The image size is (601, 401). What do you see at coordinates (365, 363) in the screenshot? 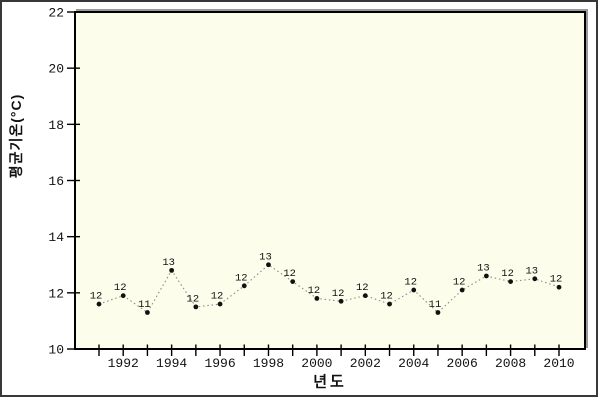
I see `x-tick-label: 2002` at bounding box center [365, 363].